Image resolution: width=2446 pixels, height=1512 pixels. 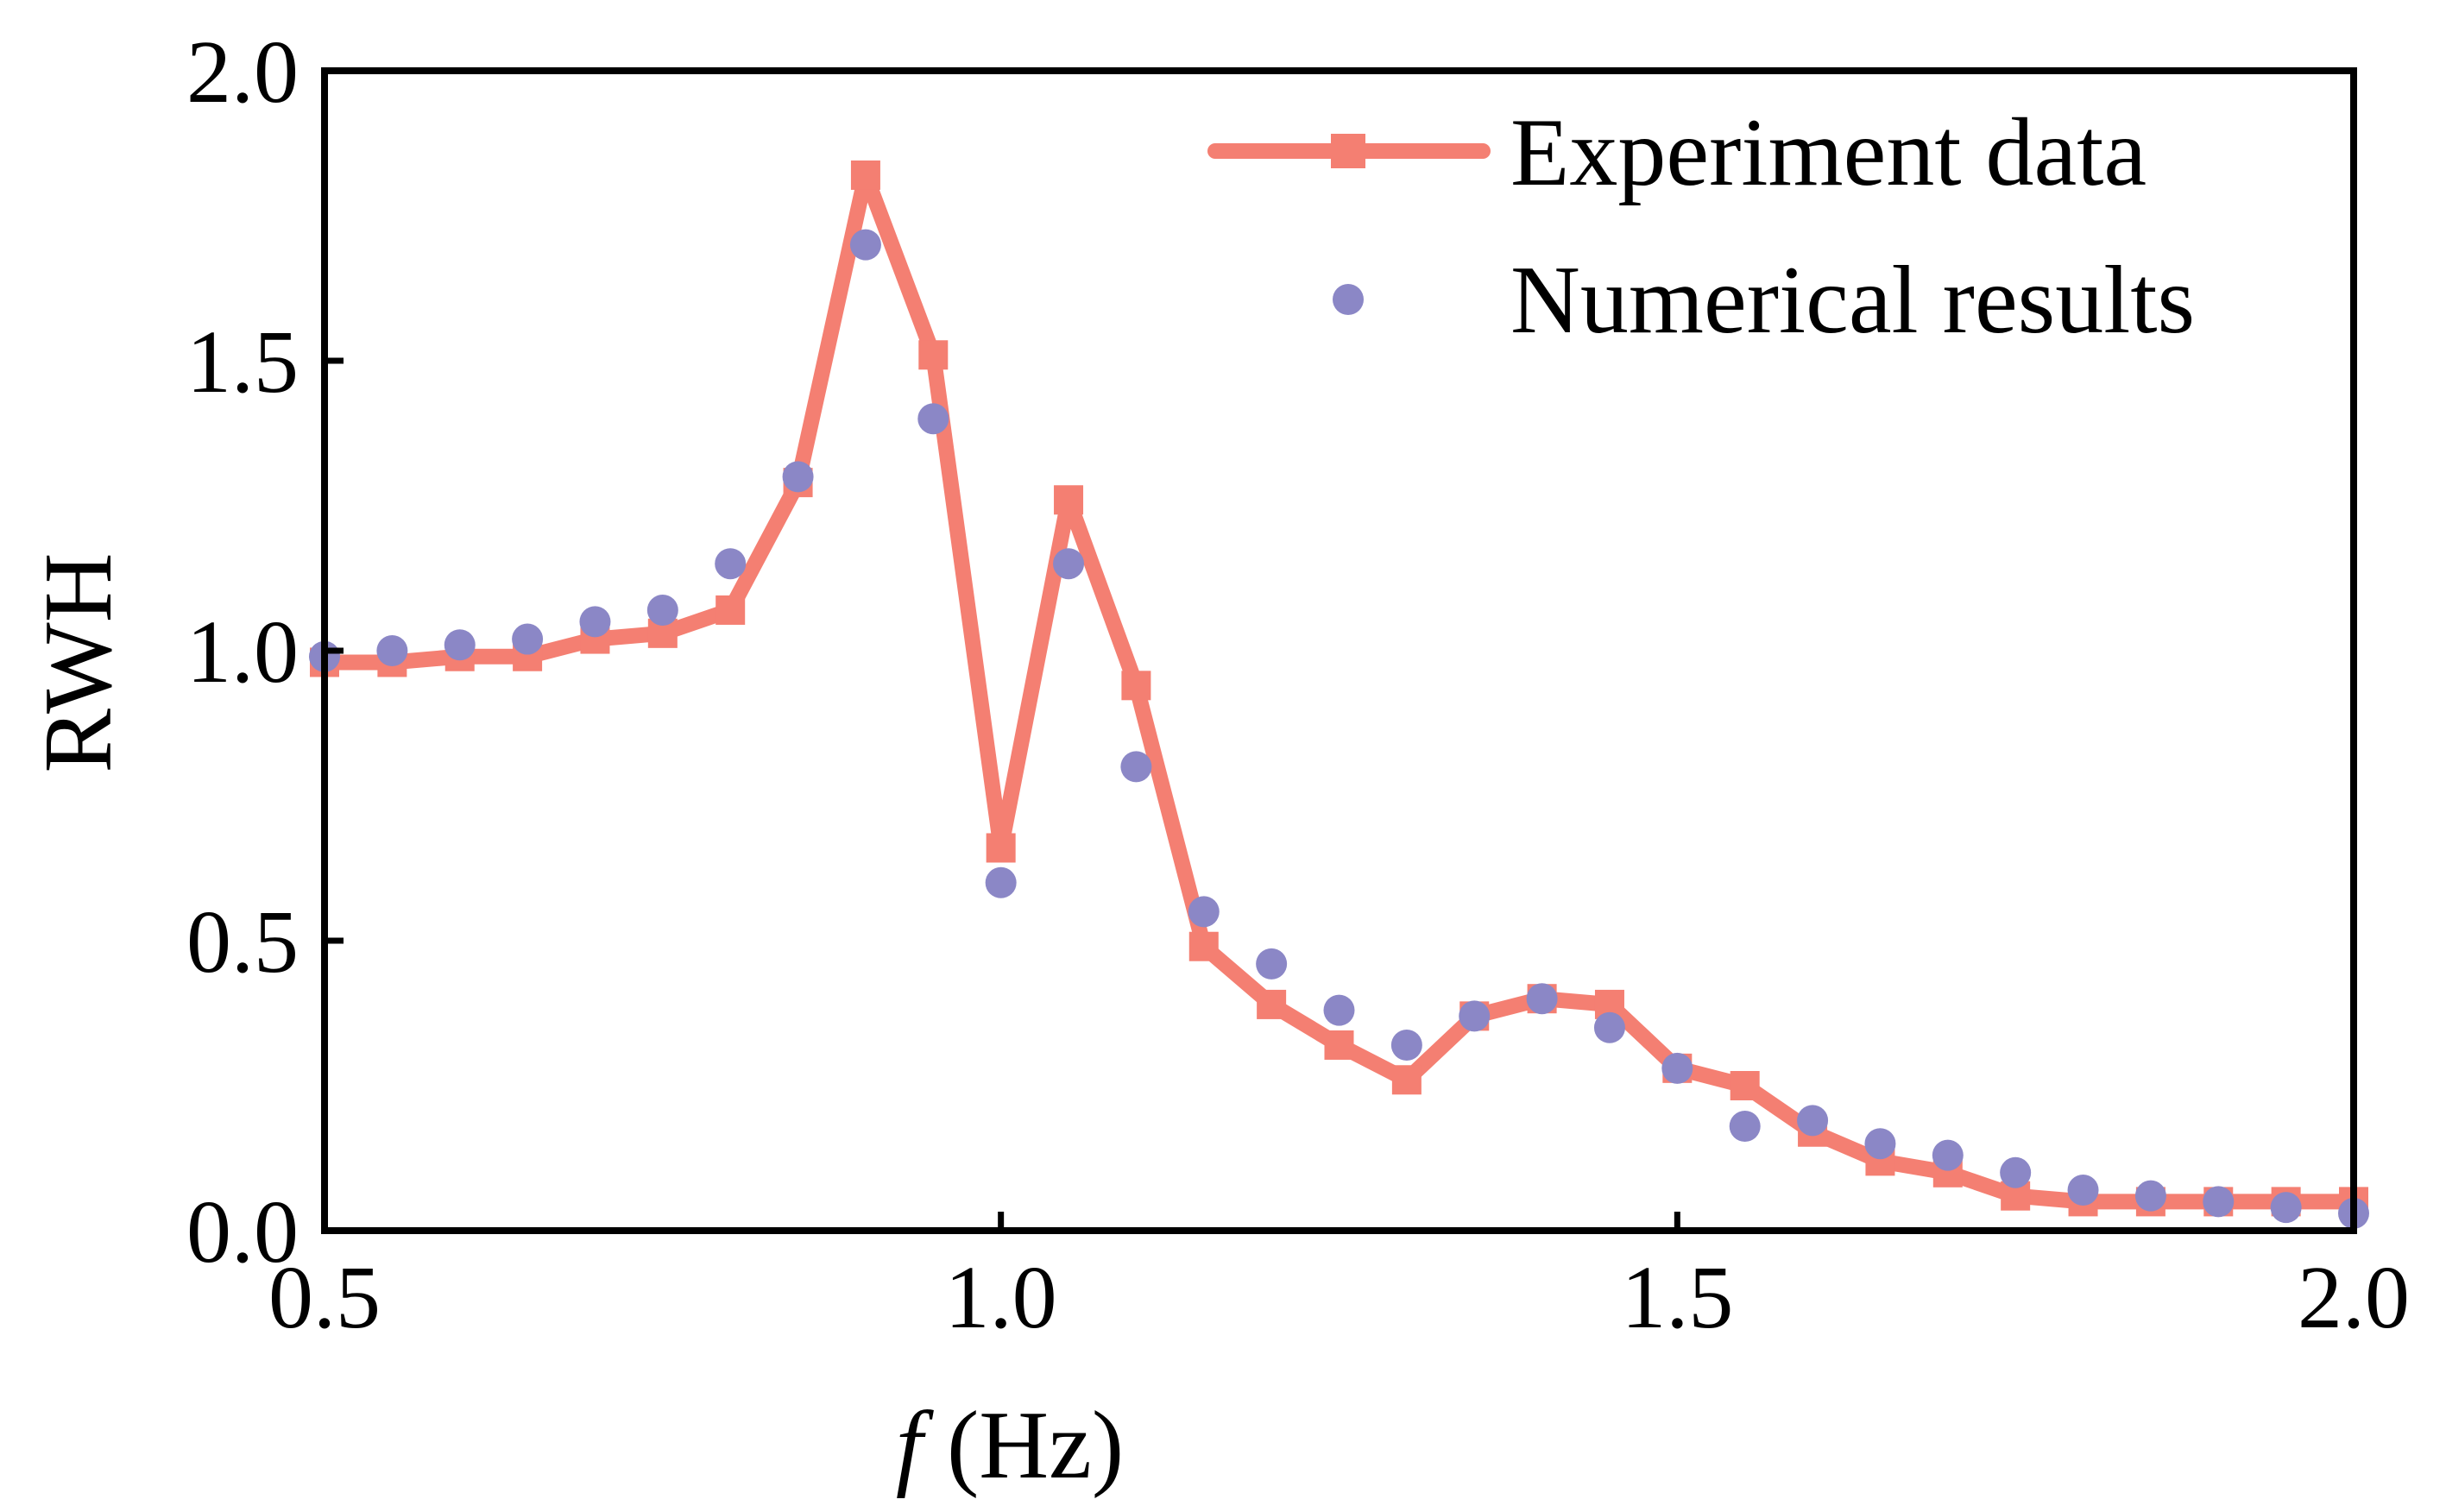 I want to click on y-tick-label-0.5: 0.5, so click(x=243, y=942).